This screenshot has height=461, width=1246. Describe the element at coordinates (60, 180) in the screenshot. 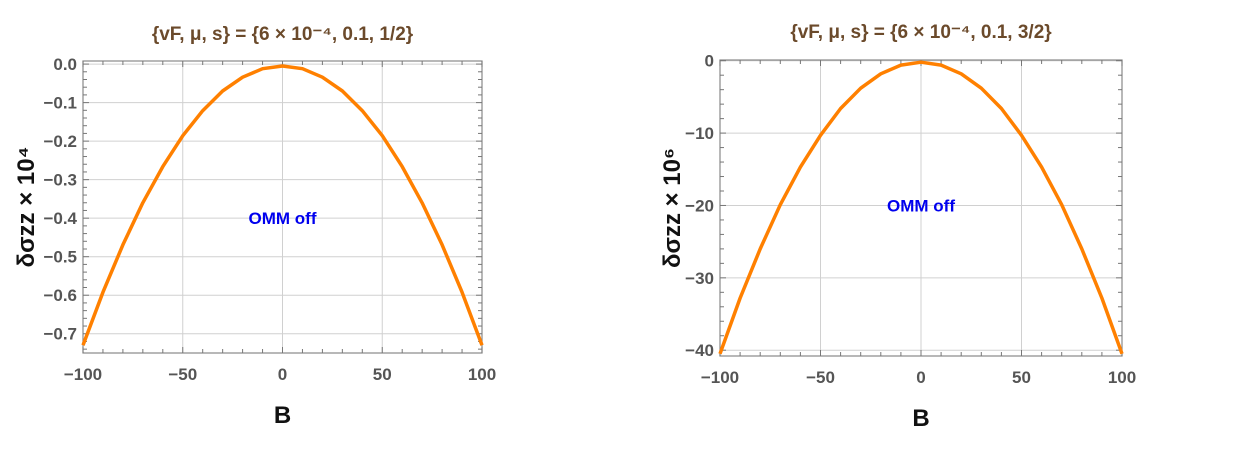

I see `y-tick-label: −0.3` at that location.